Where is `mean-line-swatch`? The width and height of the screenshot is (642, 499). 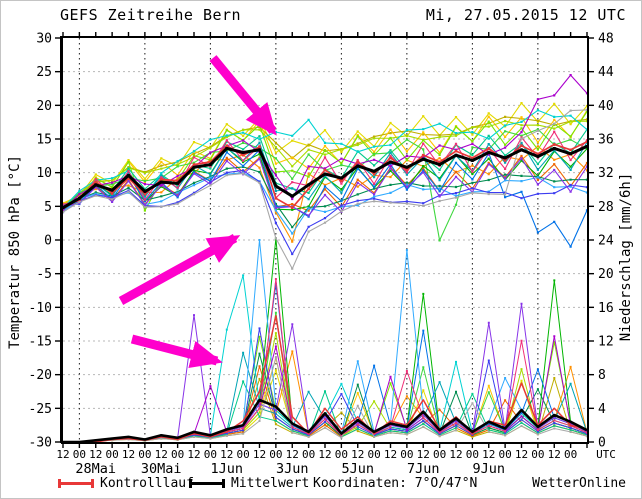
mean-line-swatch is located at coordinates (207, 483).